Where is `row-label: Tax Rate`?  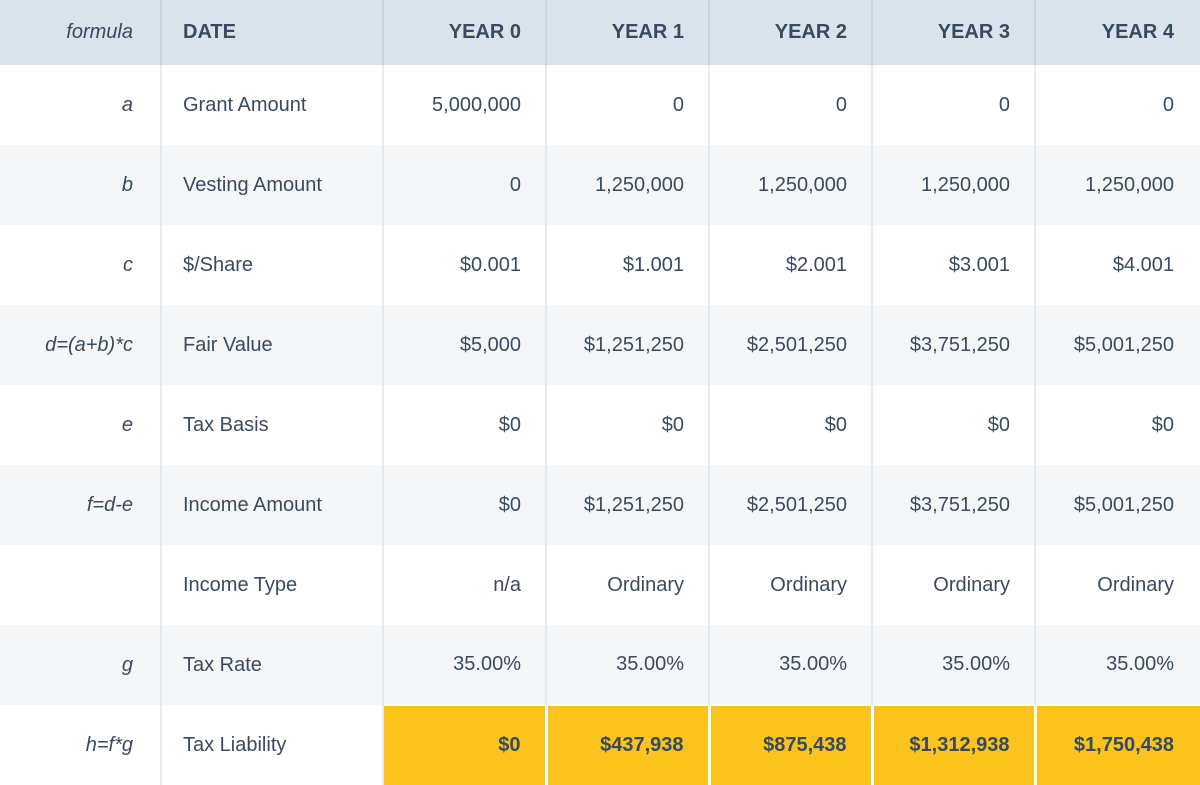 row-label: Tax Rate is located at coordinates (272, 665).